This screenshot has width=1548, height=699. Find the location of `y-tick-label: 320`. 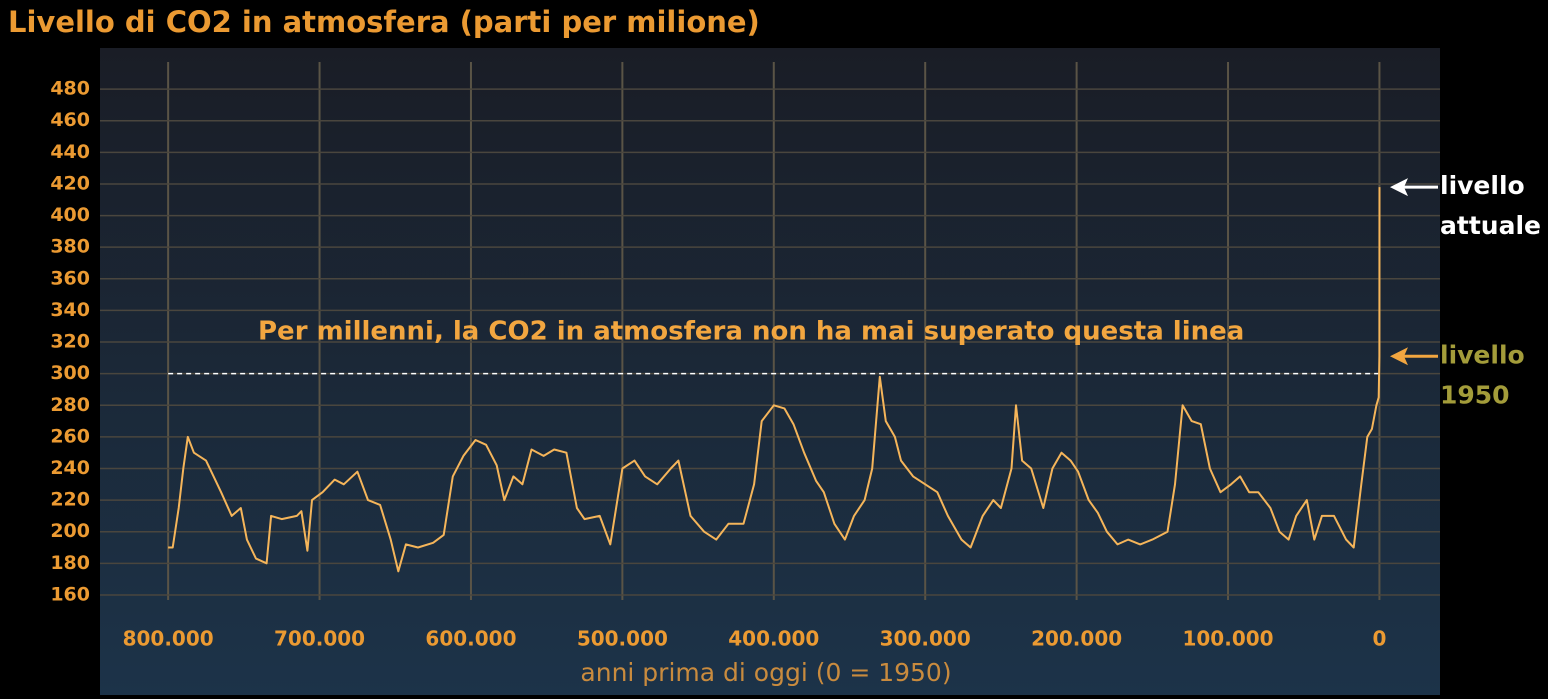

y-tick-label: 320 is located at coordinates (70, 342).